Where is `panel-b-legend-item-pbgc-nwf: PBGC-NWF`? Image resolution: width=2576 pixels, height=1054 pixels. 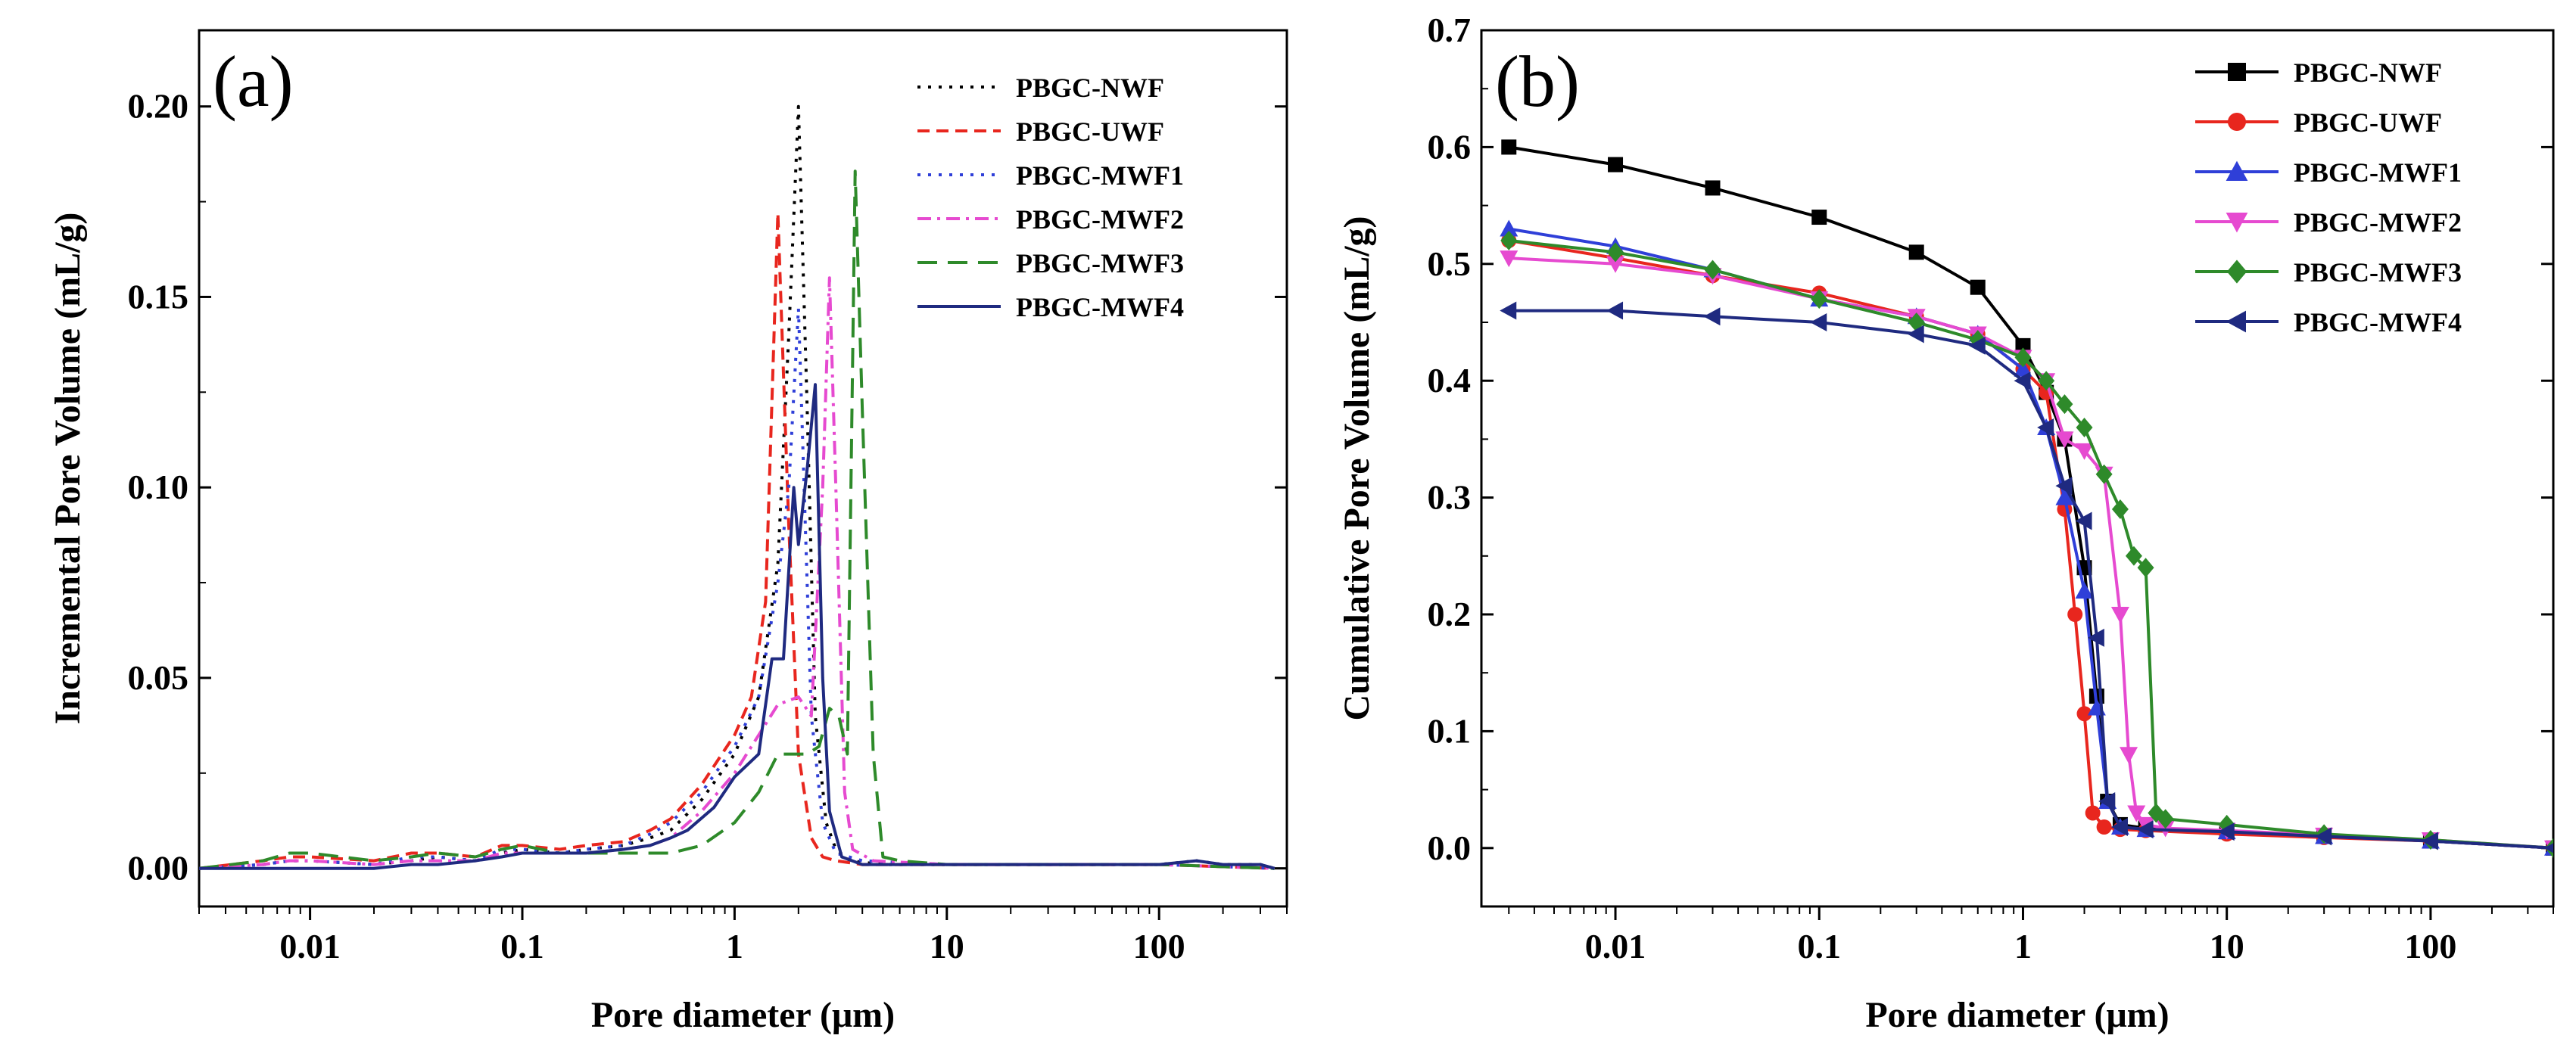 panel-b-legend-item-pbgc-nwf: PBGC-NWF is located at coordinates (2318, 73).